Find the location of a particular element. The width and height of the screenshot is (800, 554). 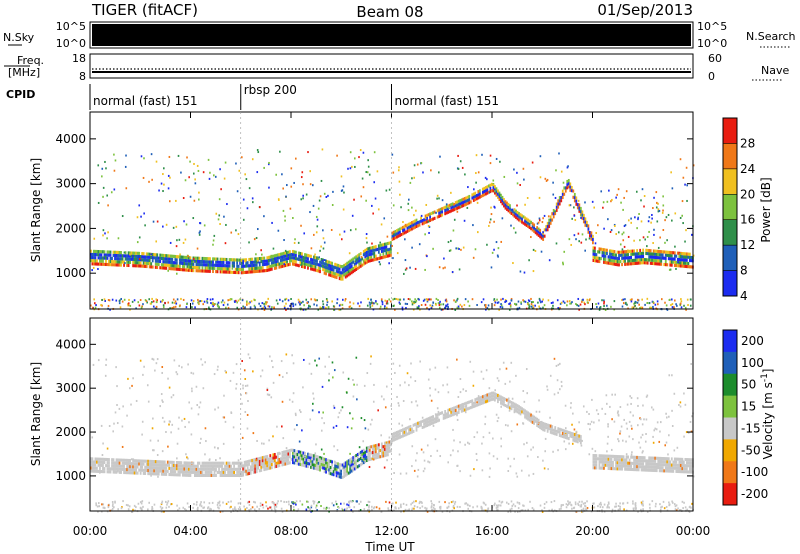

nsky-panel is located at coordinates (391, 35).